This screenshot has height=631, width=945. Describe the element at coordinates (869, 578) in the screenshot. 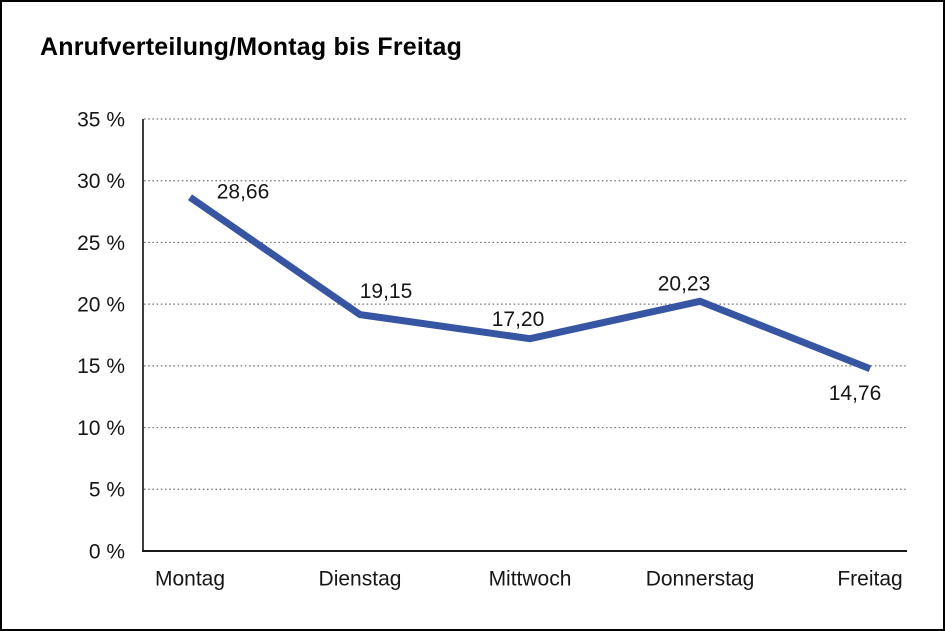

I see `x-axis-category-label: Freitag` at that location.